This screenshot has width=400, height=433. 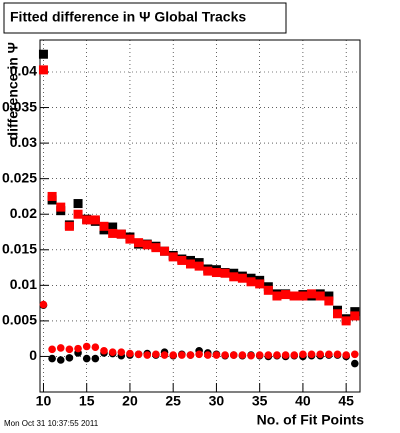 I want to click on y-tick-label: 0, so click(x=33, y=355).